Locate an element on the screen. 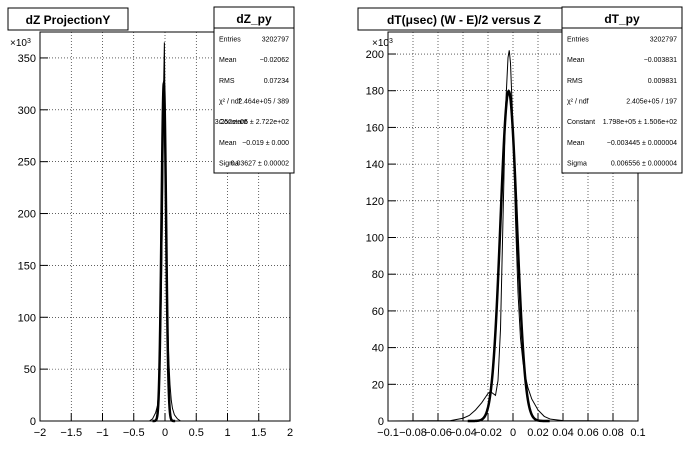 This screenshot has height=472, width=696. right-stats-row-label: χ² / ndf is located at coordinates (578, 102).